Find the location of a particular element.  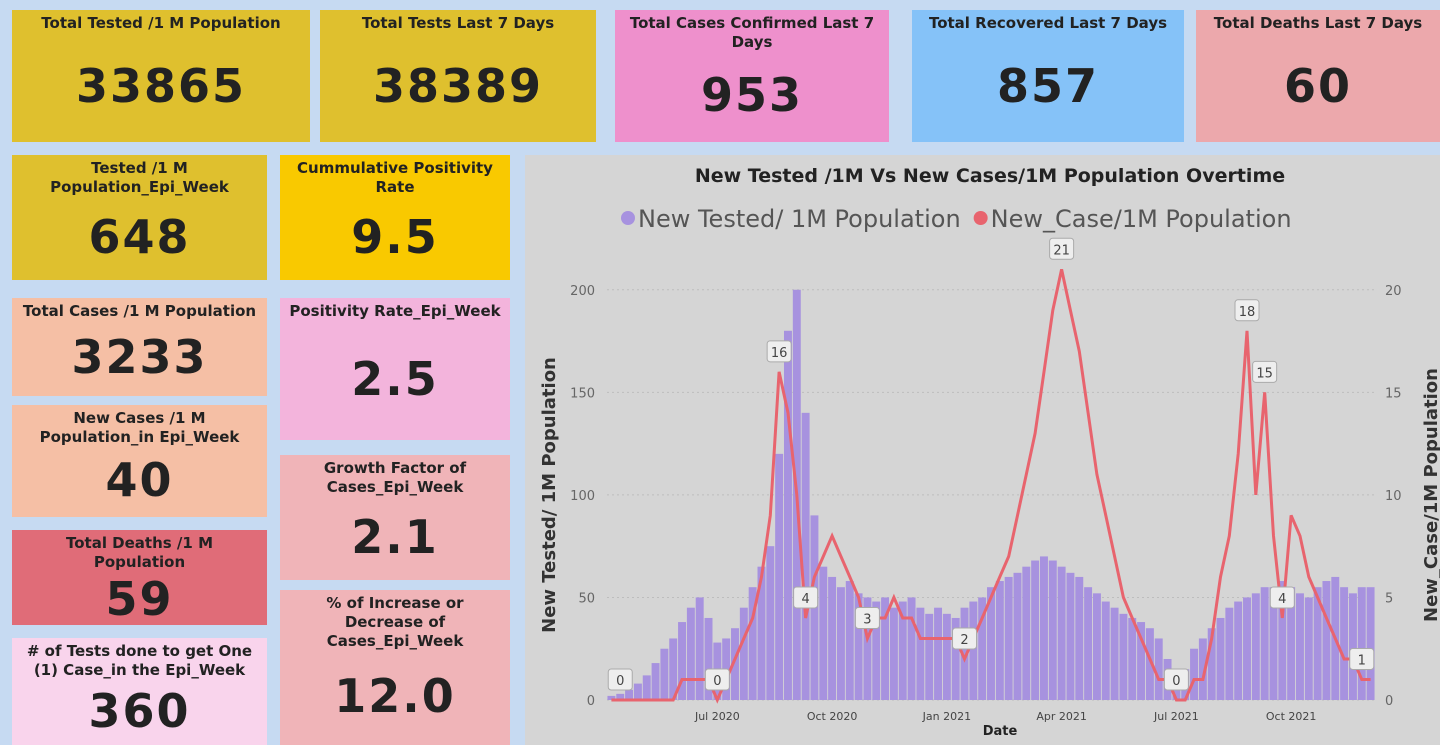

card-value: 38389 is located at coordinates (458, 85).